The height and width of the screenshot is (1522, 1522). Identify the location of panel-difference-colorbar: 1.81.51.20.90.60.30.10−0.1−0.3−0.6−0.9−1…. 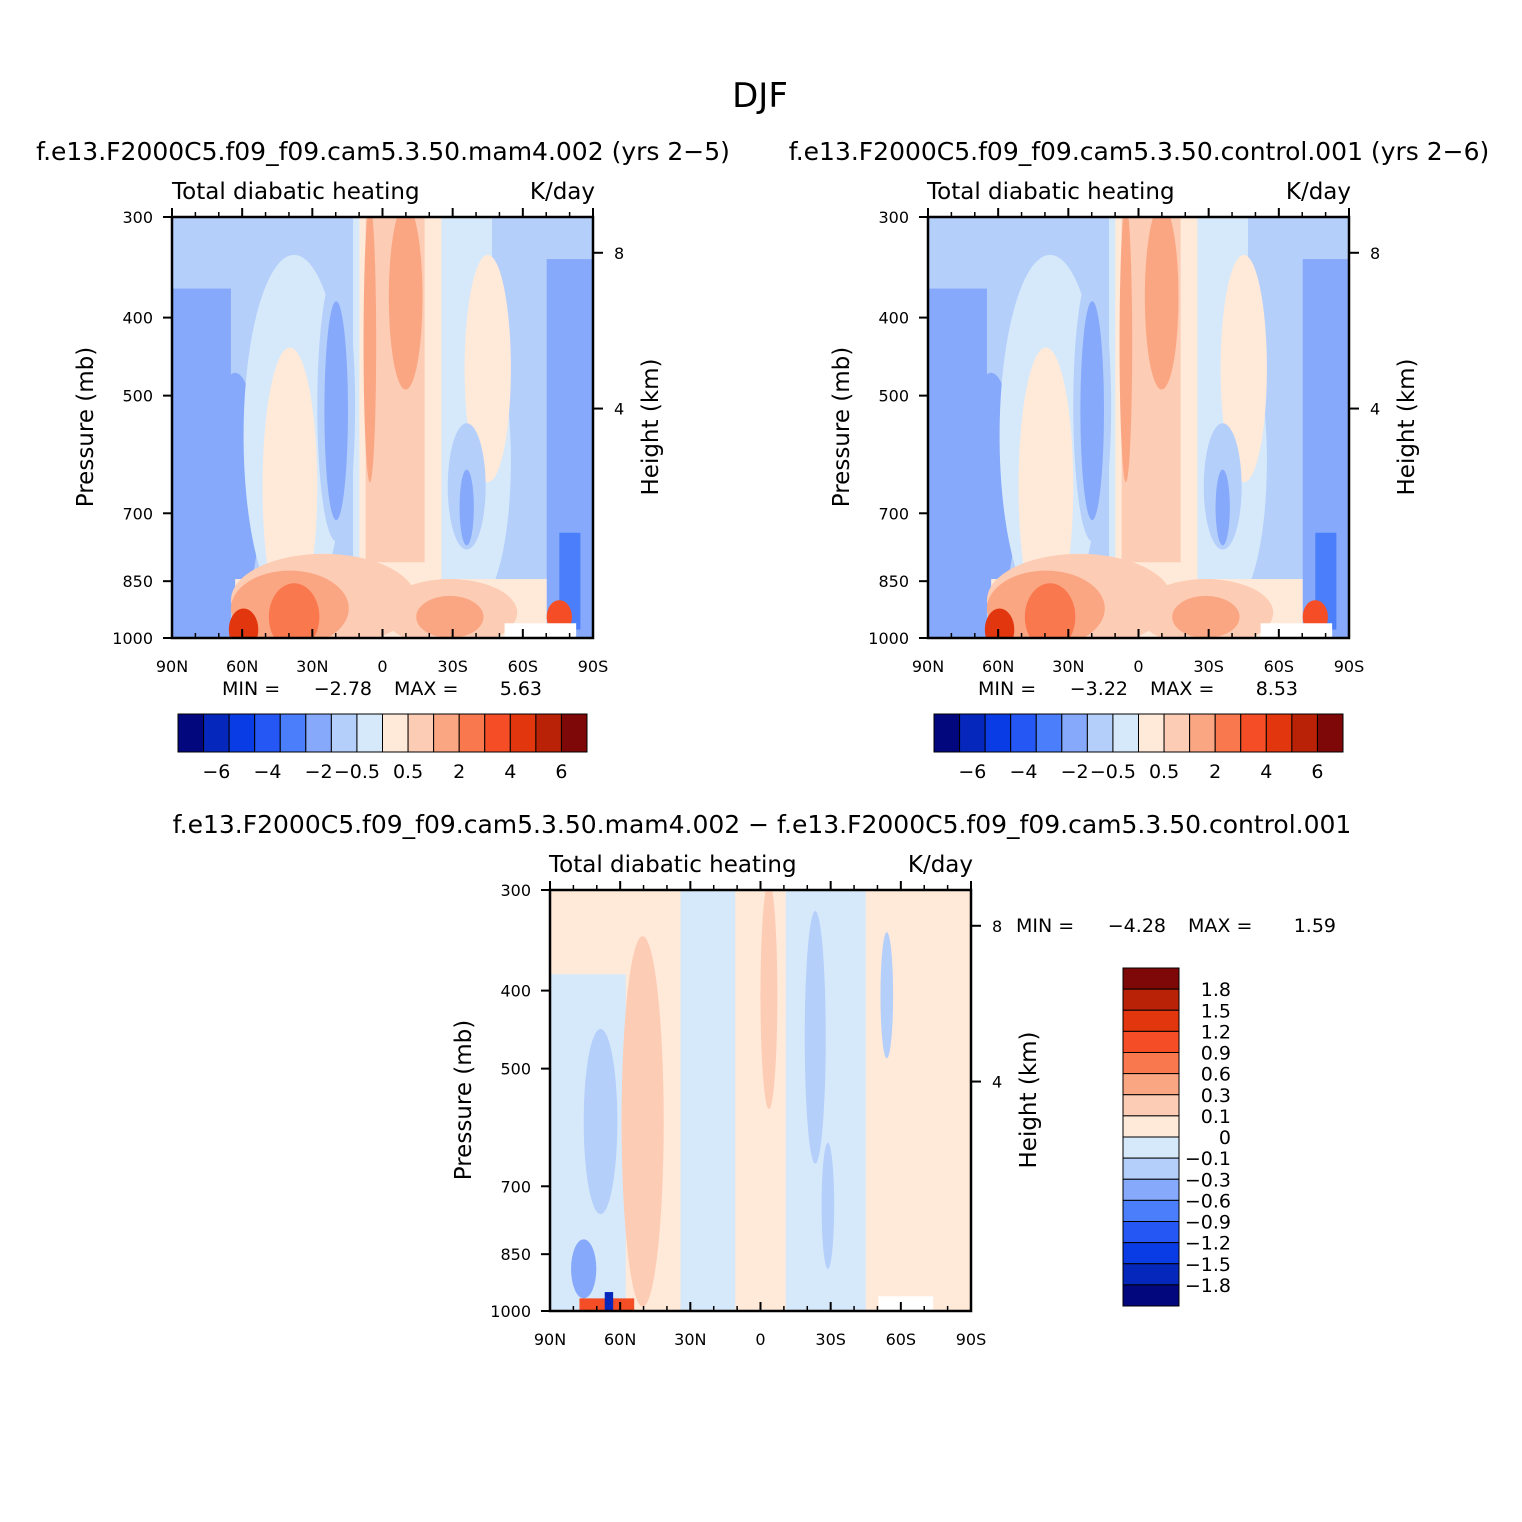
(1176, 1137).